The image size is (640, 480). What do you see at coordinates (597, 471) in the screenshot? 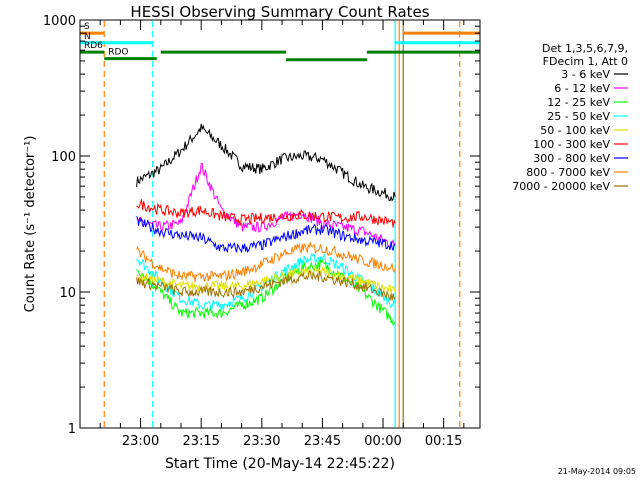
I see `timestamp: 21-May-2014 09:05` at bounding box center [597, 471].